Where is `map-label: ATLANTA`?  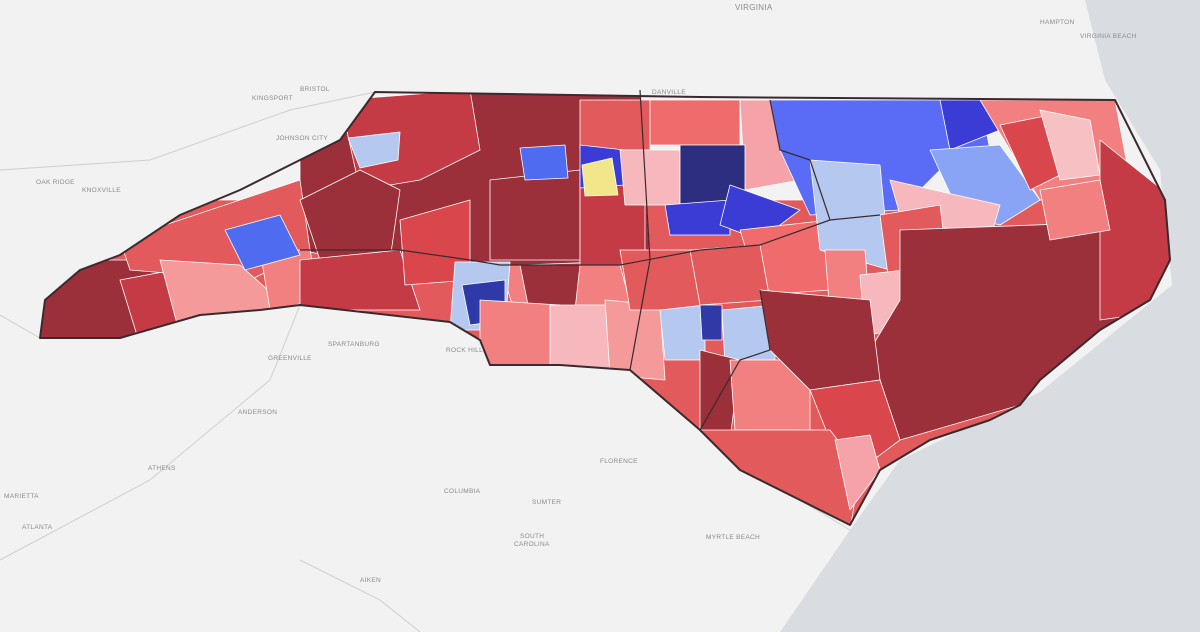 map-label: ATLANTA is located at coordinates (37, 527).